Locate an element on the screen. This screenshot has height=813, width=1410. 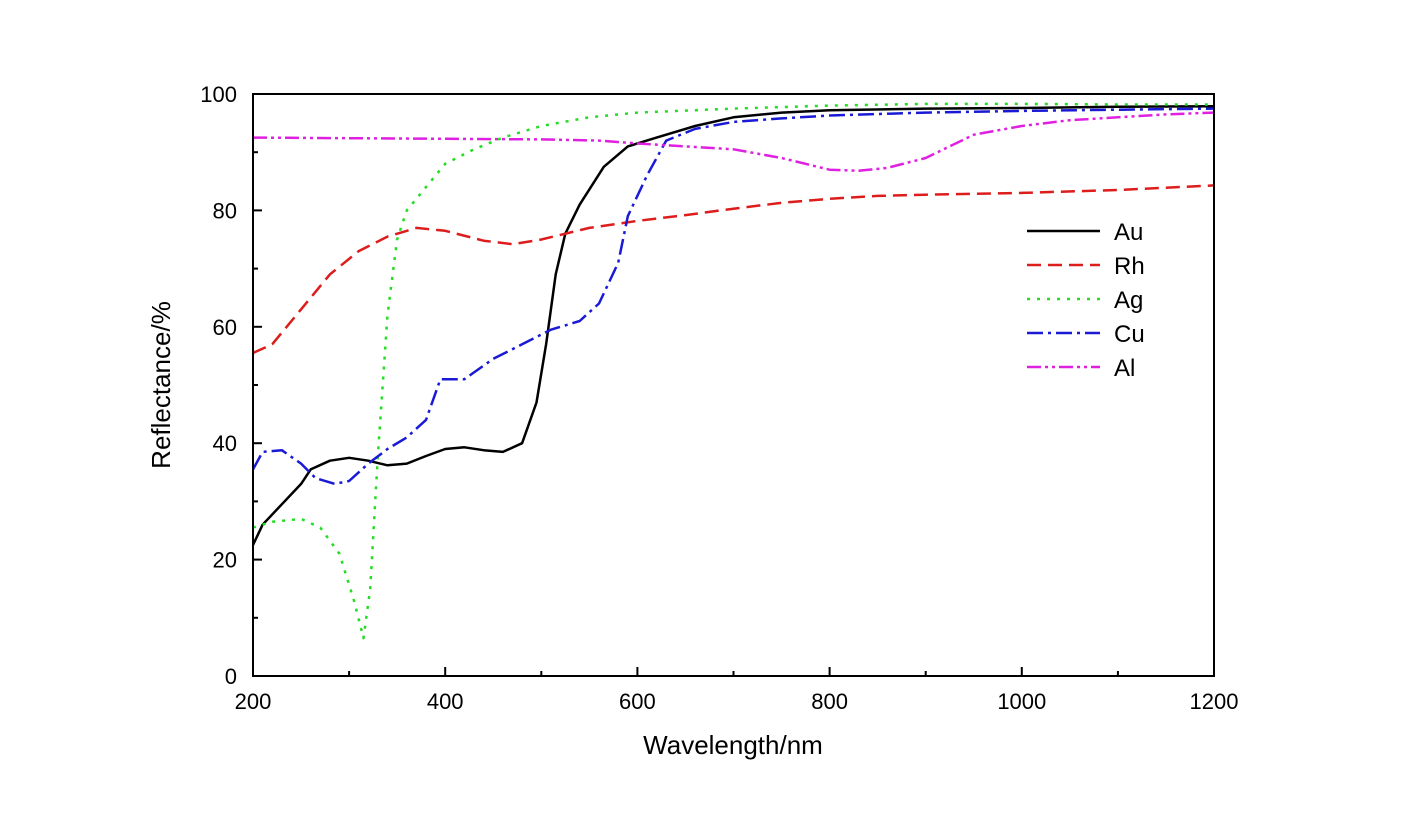
legend-label-al: Al is located at coordinates (1124, 368).